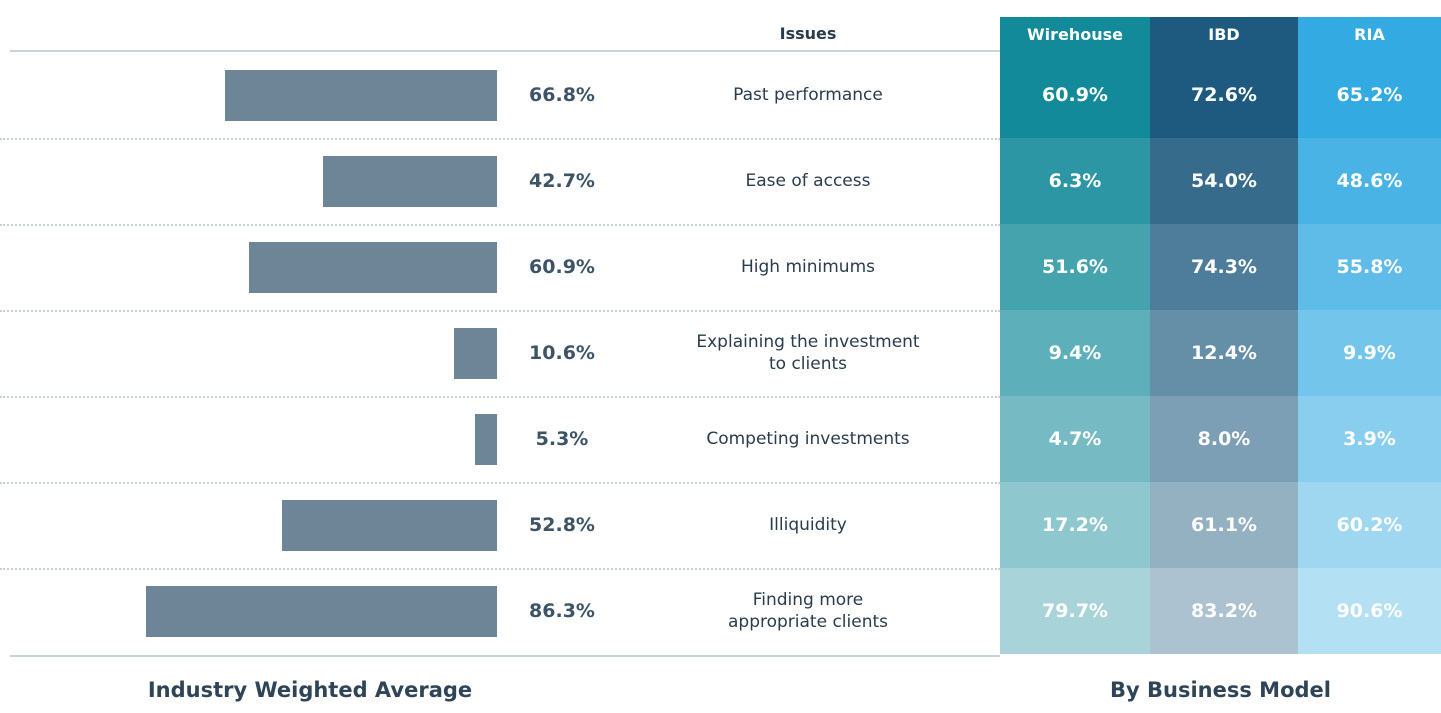 This screenshot has height=713, width=1441. Describe the element at coordinates (1075, 525) in the screenshot. I see `table-cell: 17.2%` at that location.